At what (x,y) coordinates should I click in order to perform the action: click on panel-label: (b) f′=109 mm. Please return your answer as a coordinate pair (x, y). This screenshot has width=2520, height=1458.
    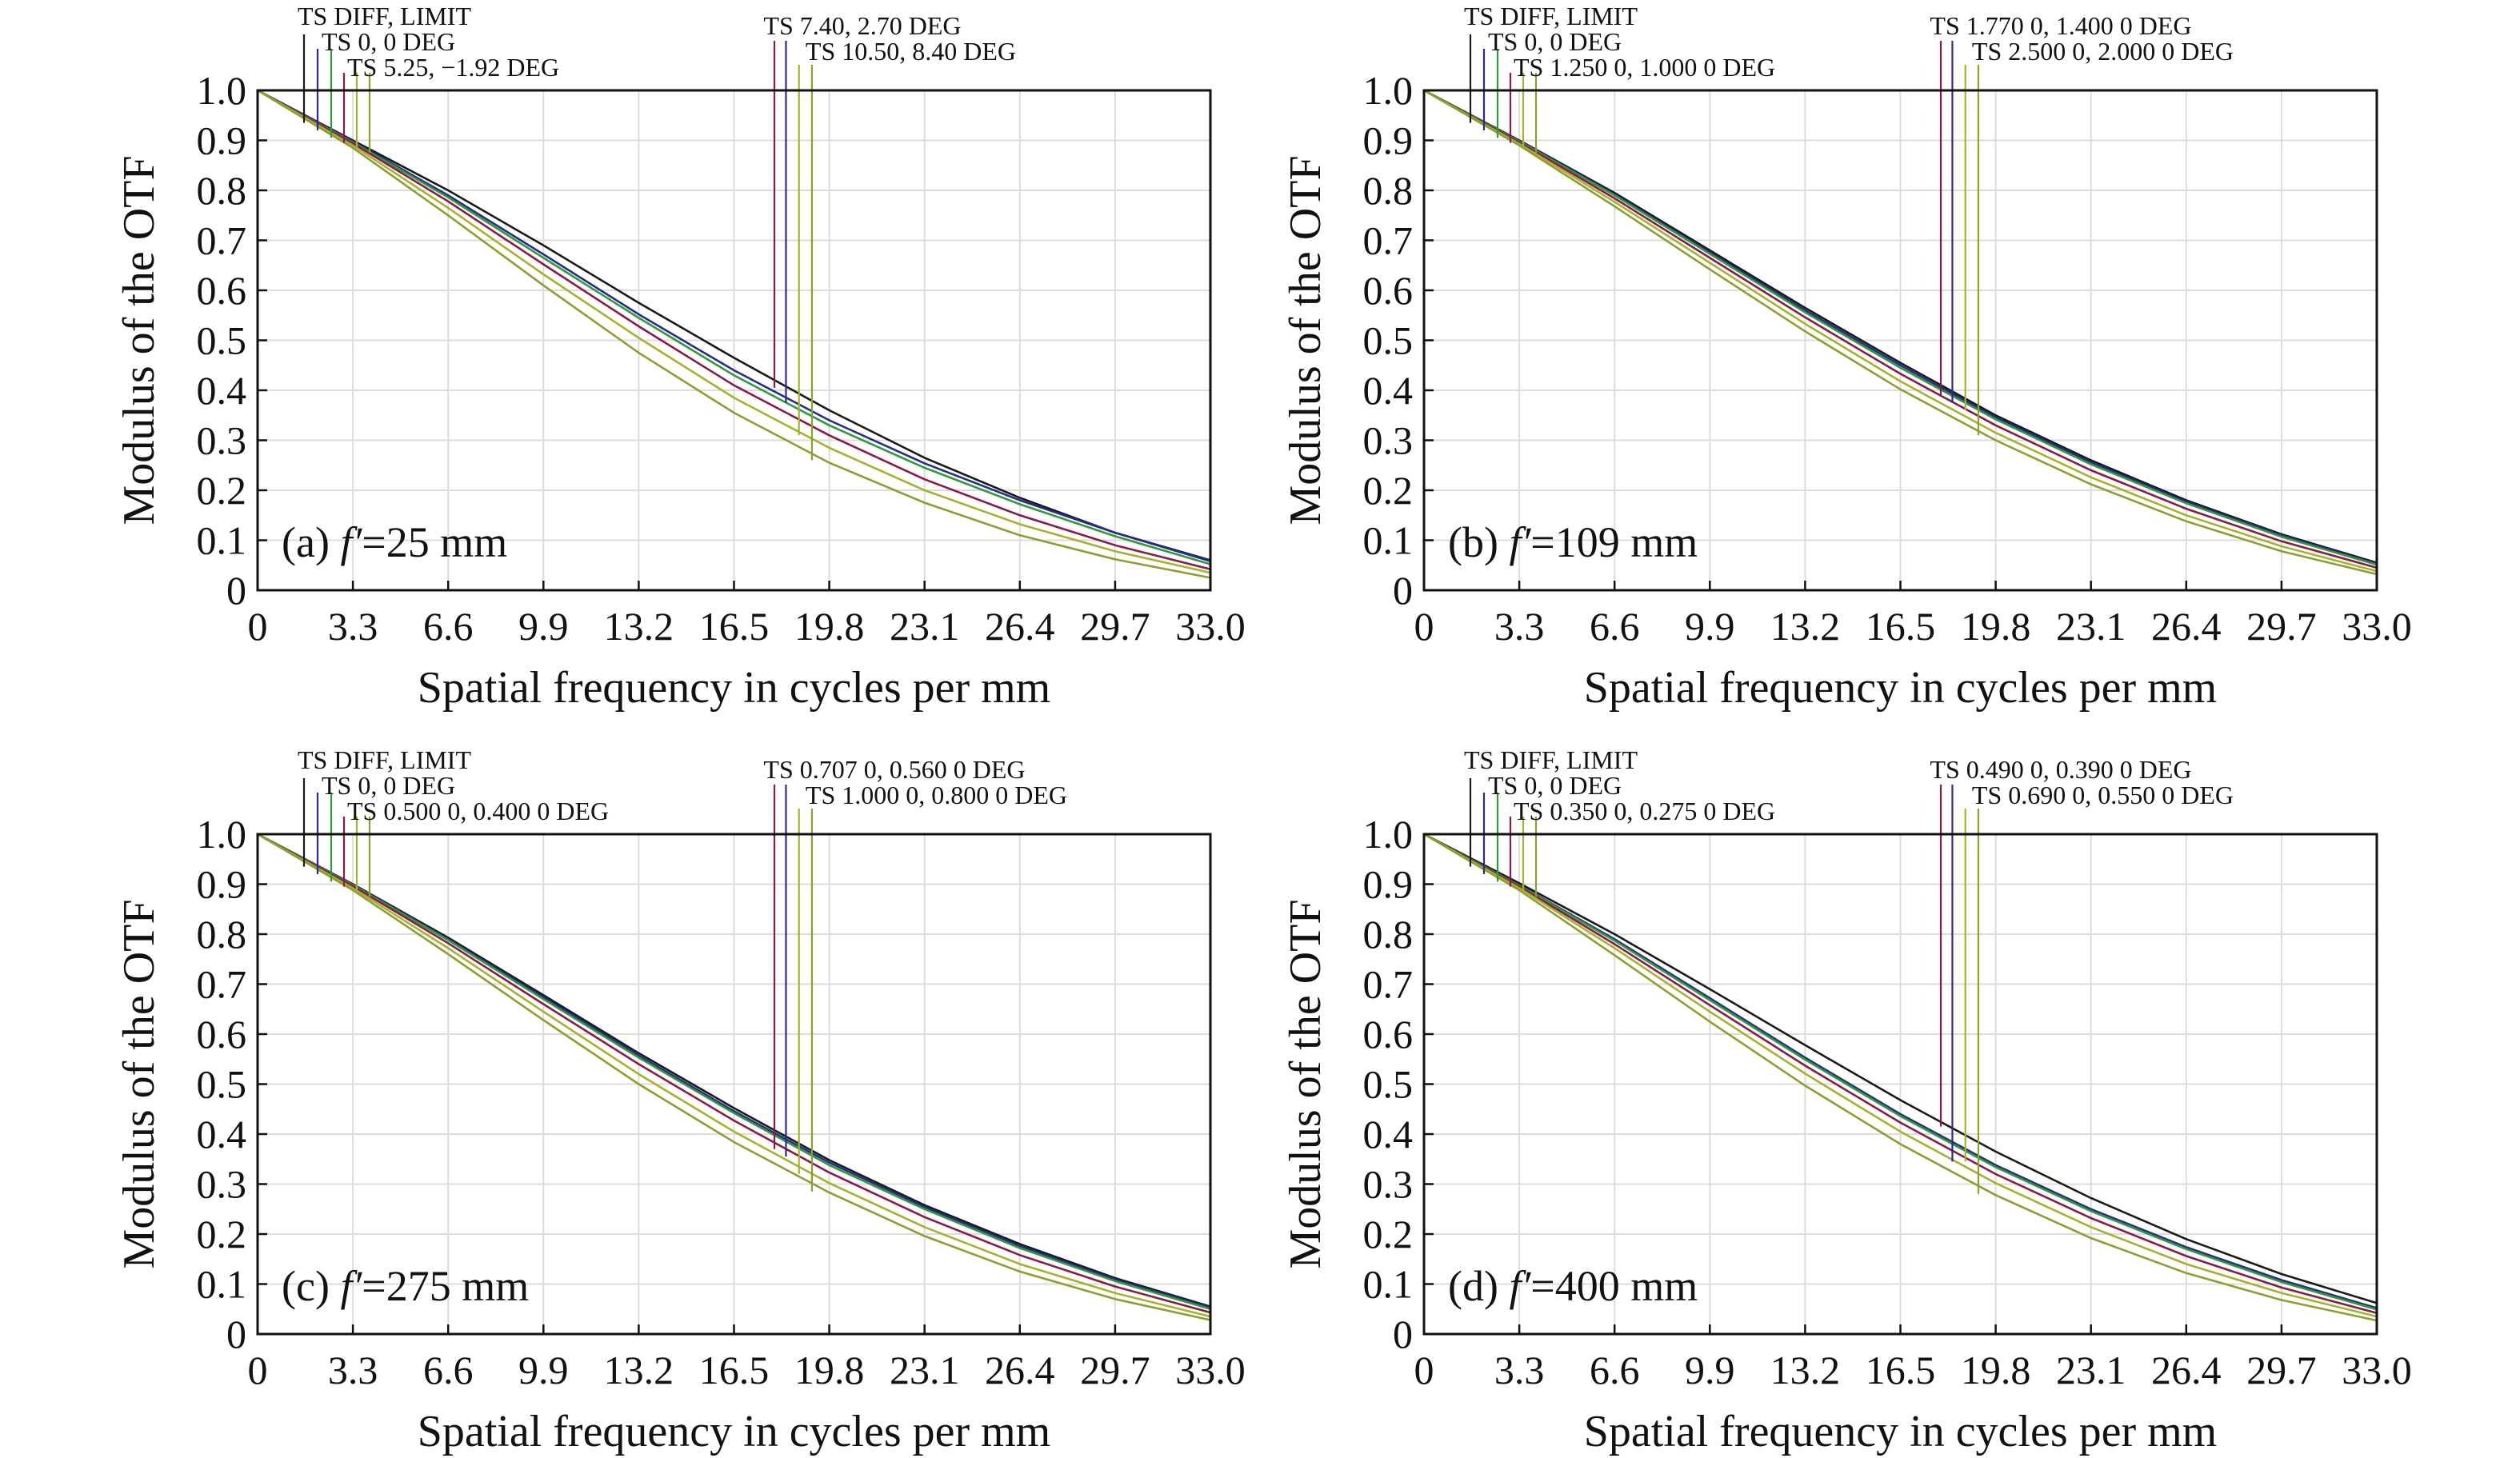
    Looking at the image, I should click on (1573, 542).